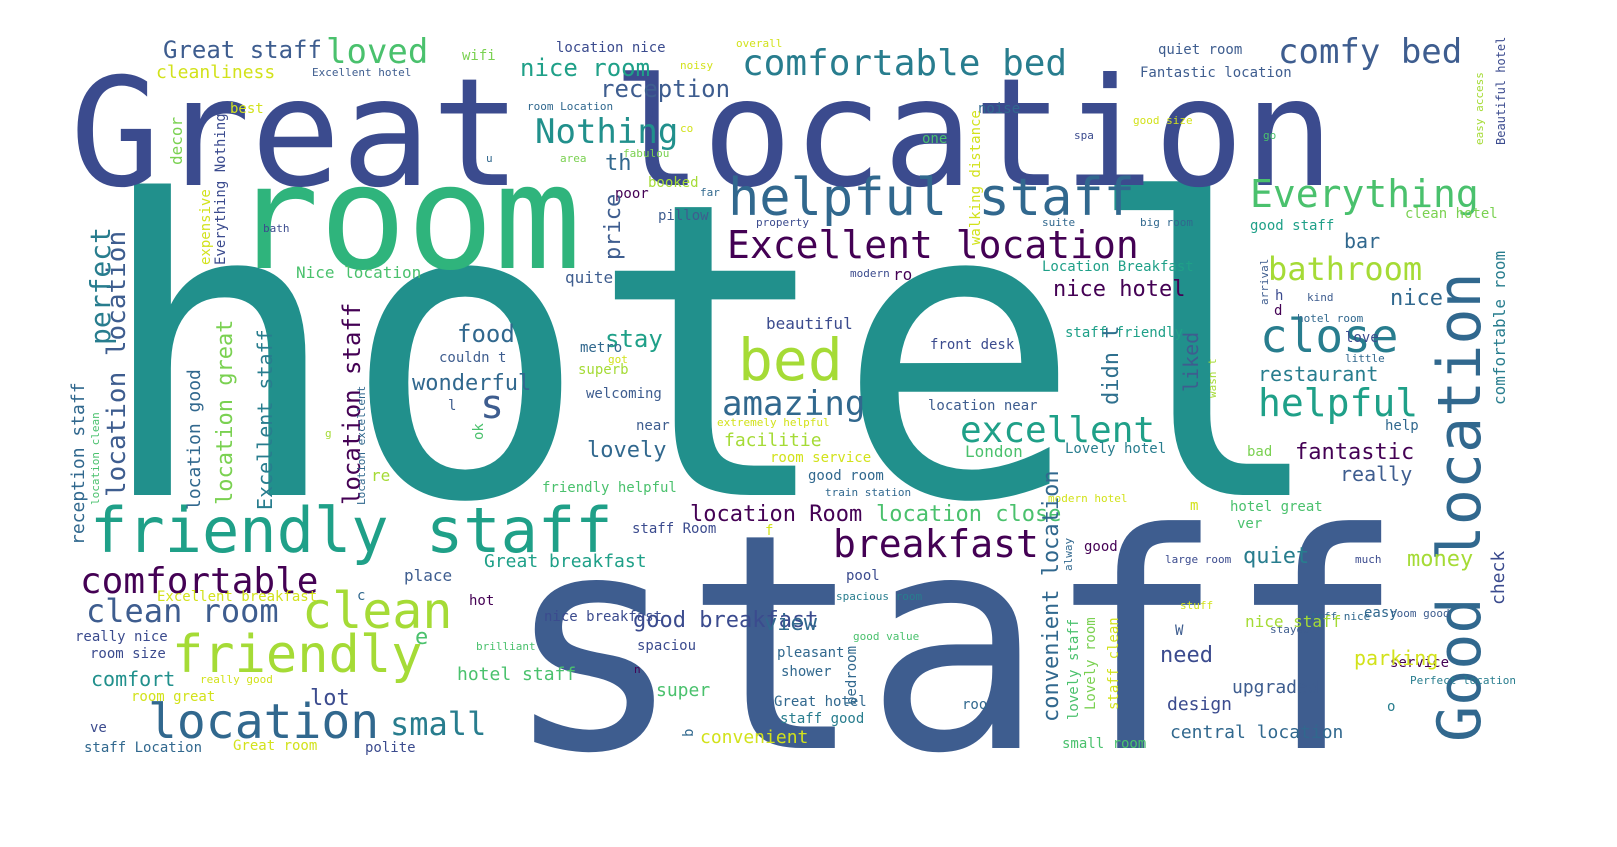 Image resolution: width=1617 pixels, height=847 pixels. What do you see at coordinates (1259, 452) in the screenshot?
I see `word-bad: bad` at bounding box center [1259, 452].